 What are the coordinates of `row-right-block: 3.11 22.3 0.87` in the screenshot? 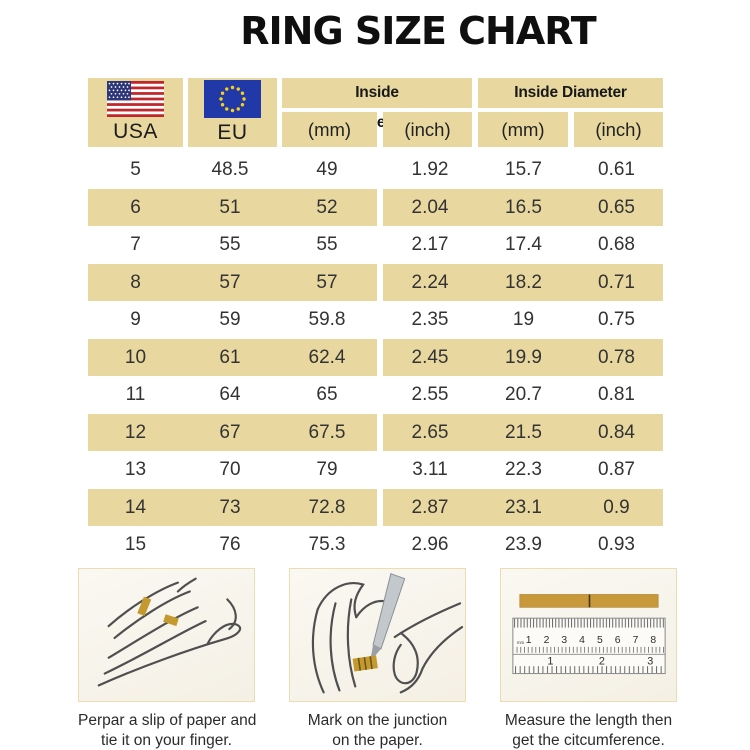 It's located at (523, 470).